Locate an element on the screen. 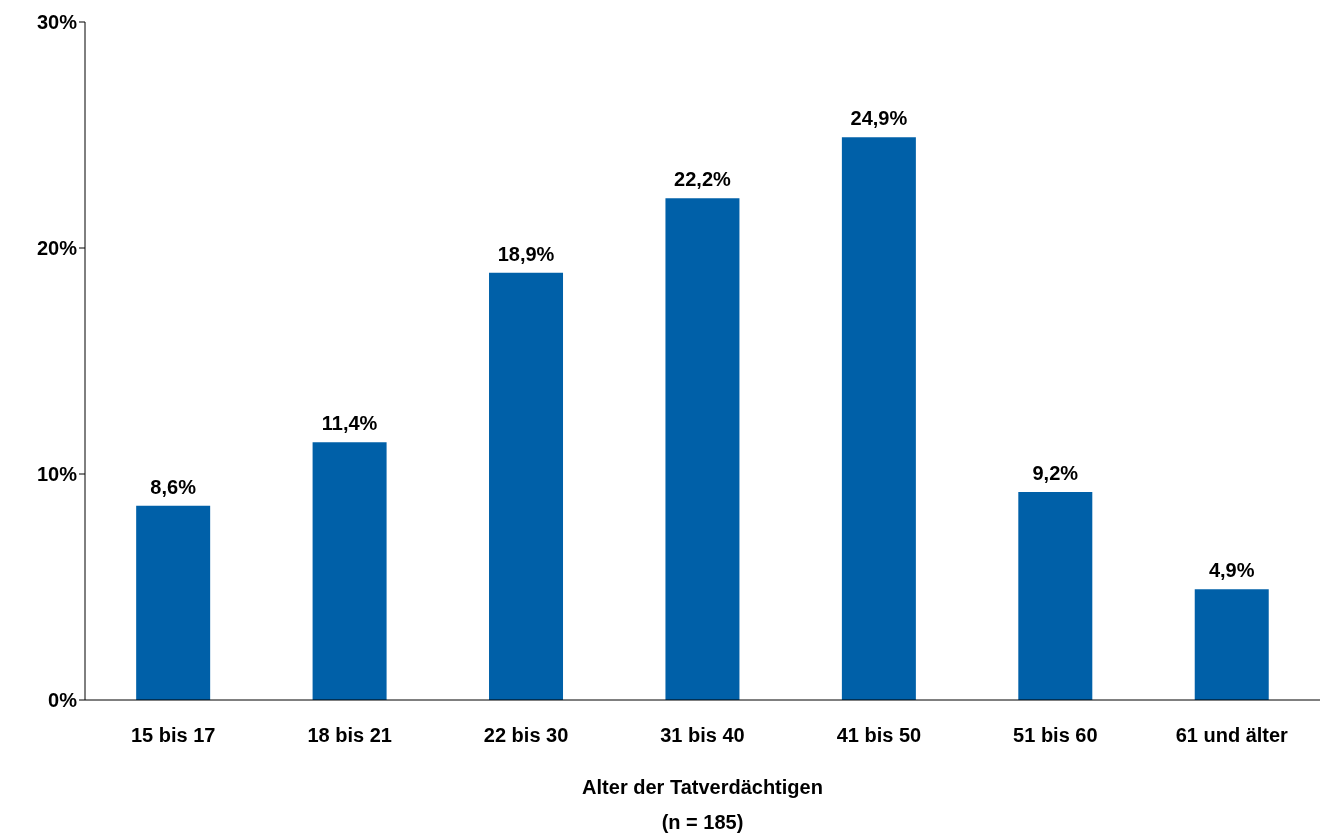  x-tick-label: 51 bis 60 is located at coordinates (1055, 735).